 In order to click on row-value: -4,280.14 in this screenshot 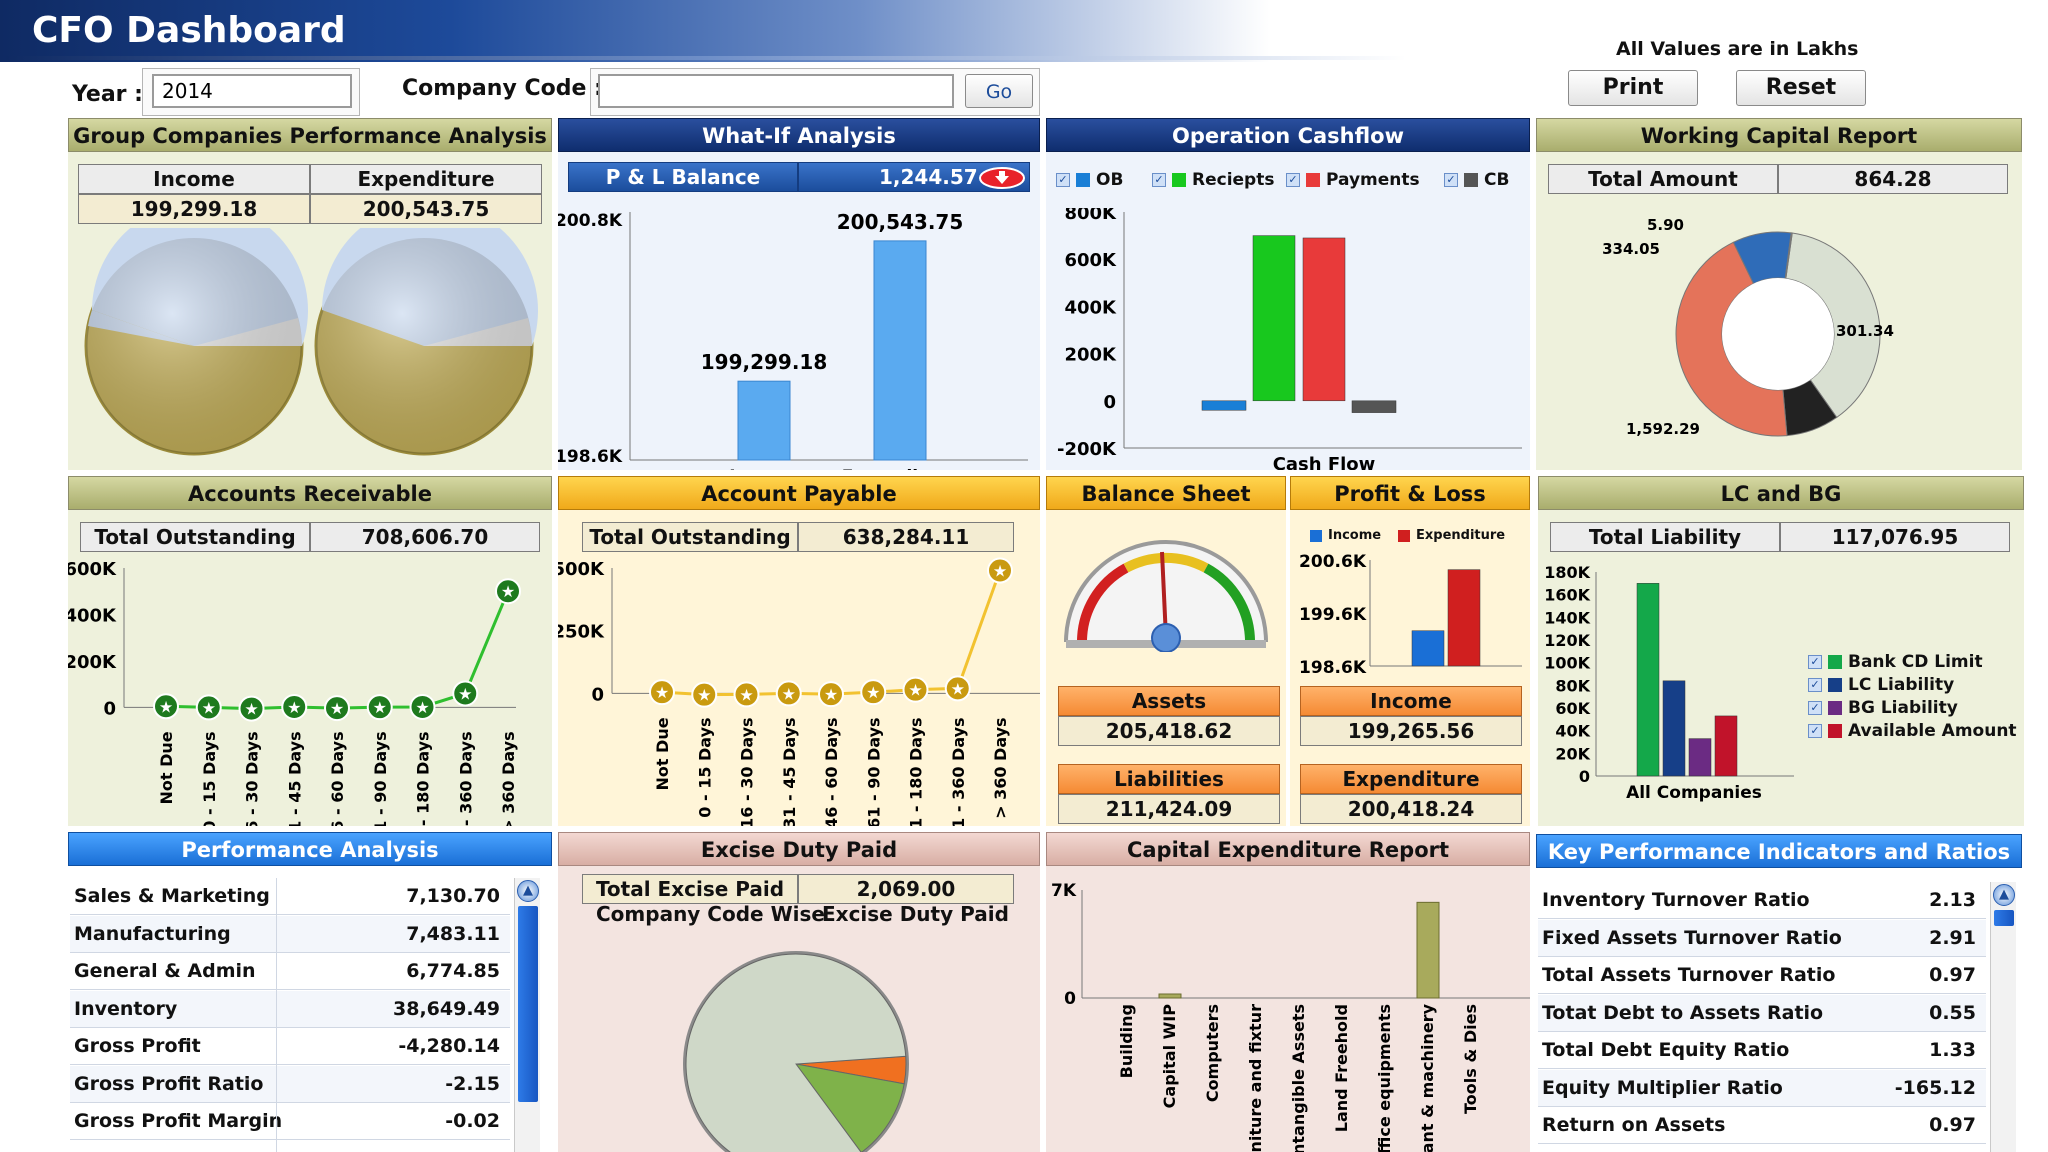, I will do `click(449, 1046)`.